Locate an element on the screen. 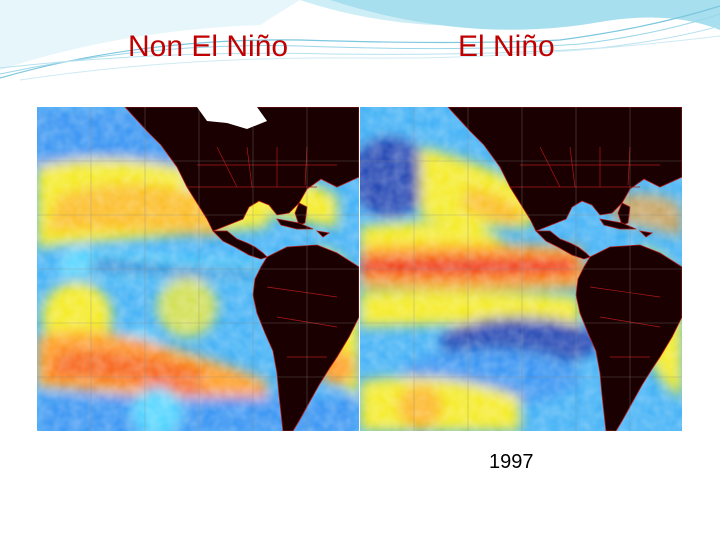 This screenshot has height=540, width=720. snow-ice is located at coordinates (232, 118).